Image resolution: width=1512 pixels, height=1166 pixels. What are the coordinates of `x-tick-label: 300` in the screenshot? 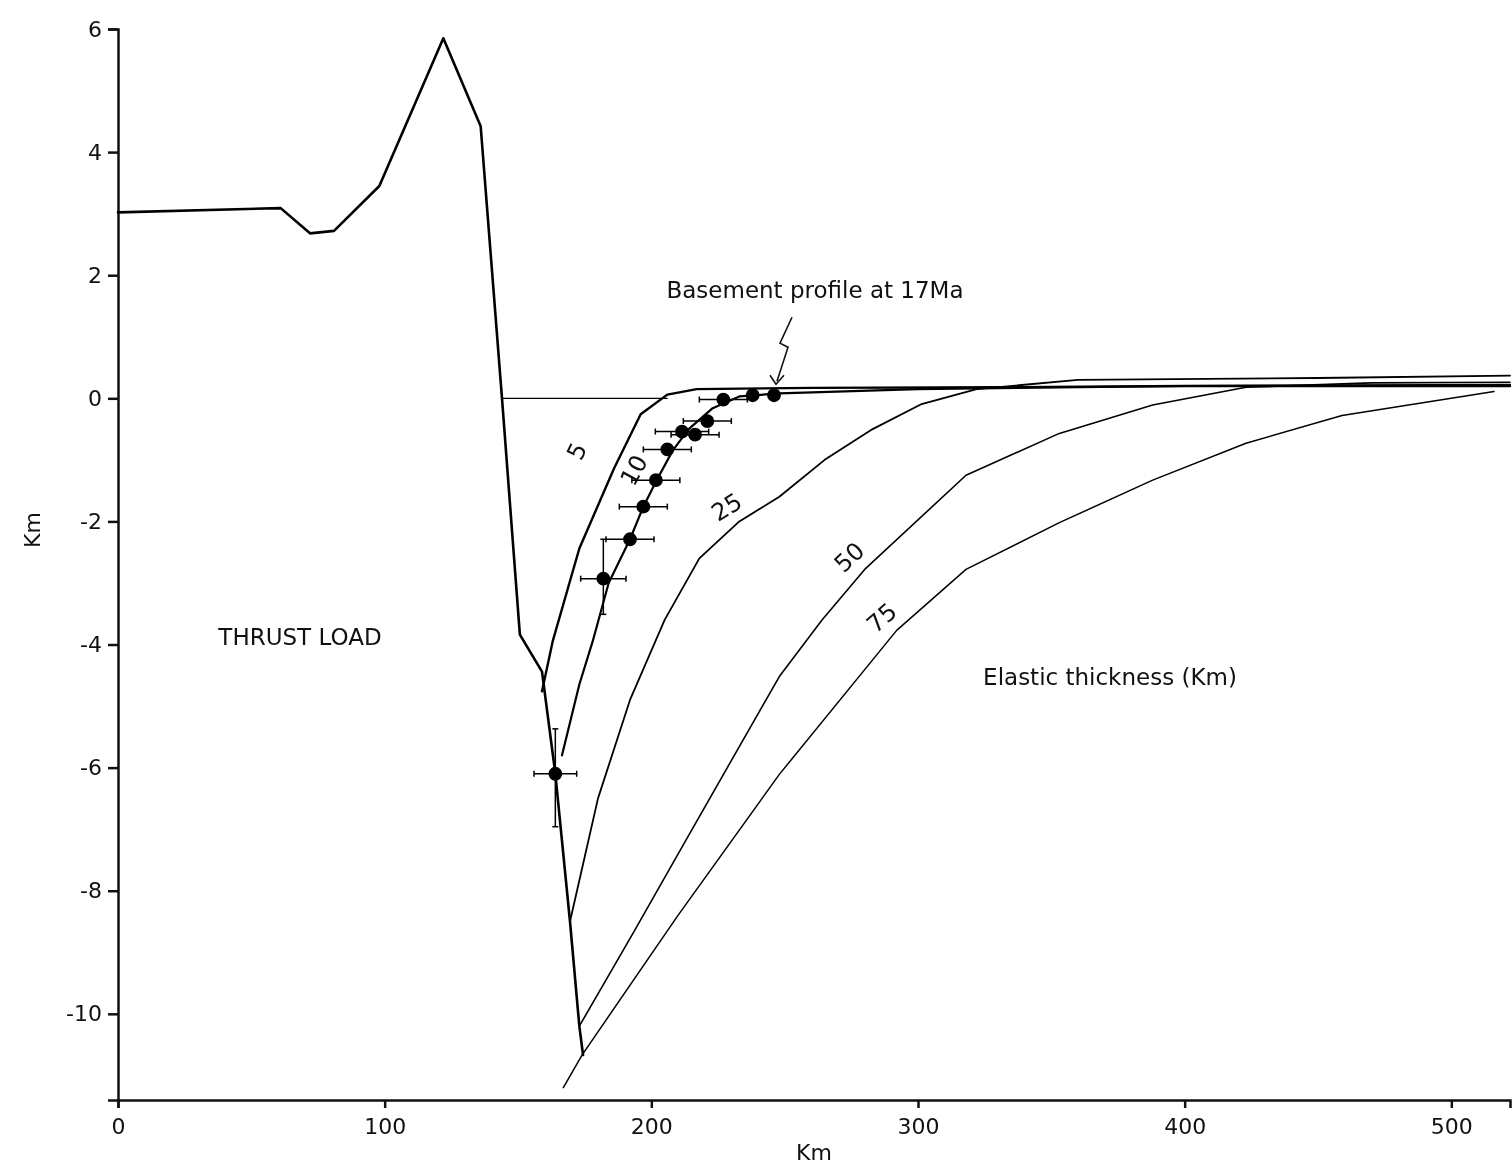 It's located at (918, 1126).